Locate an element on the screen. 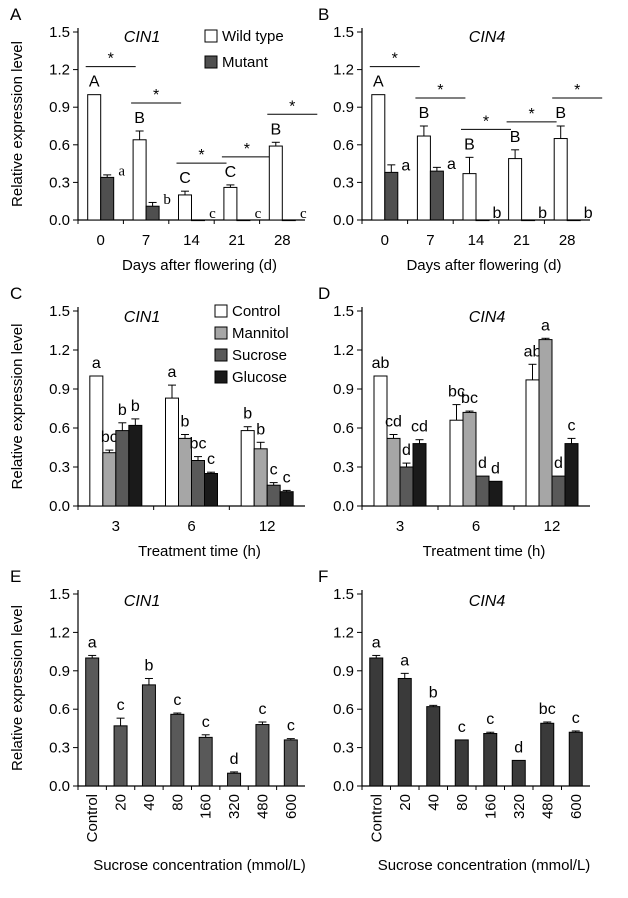 The width and height of the screenshot is (628, 898). panel-b-bar-s0-c0 is located at coordinates (378, 157).